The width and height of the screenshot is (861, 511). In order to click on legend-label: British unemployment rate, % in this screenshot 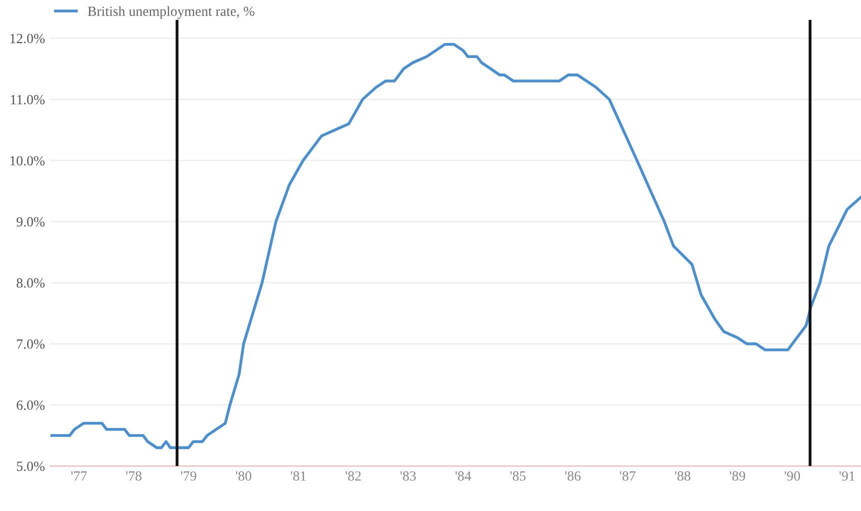, I will do `click(171, 12)`.